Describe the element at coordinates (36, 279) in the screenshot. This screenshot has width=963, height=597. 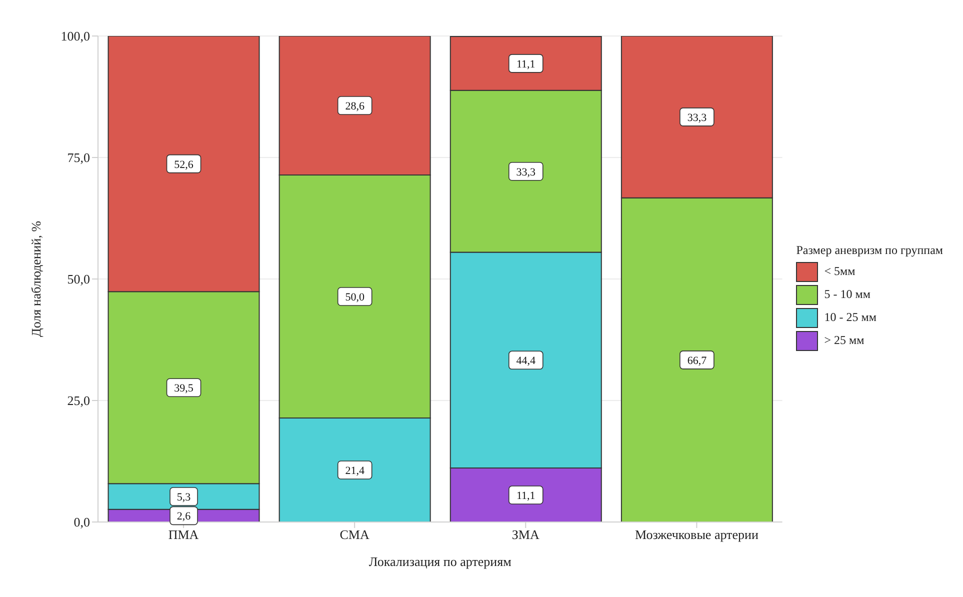
I see `y-axis-title: Доля наблюдений, %` at that location.